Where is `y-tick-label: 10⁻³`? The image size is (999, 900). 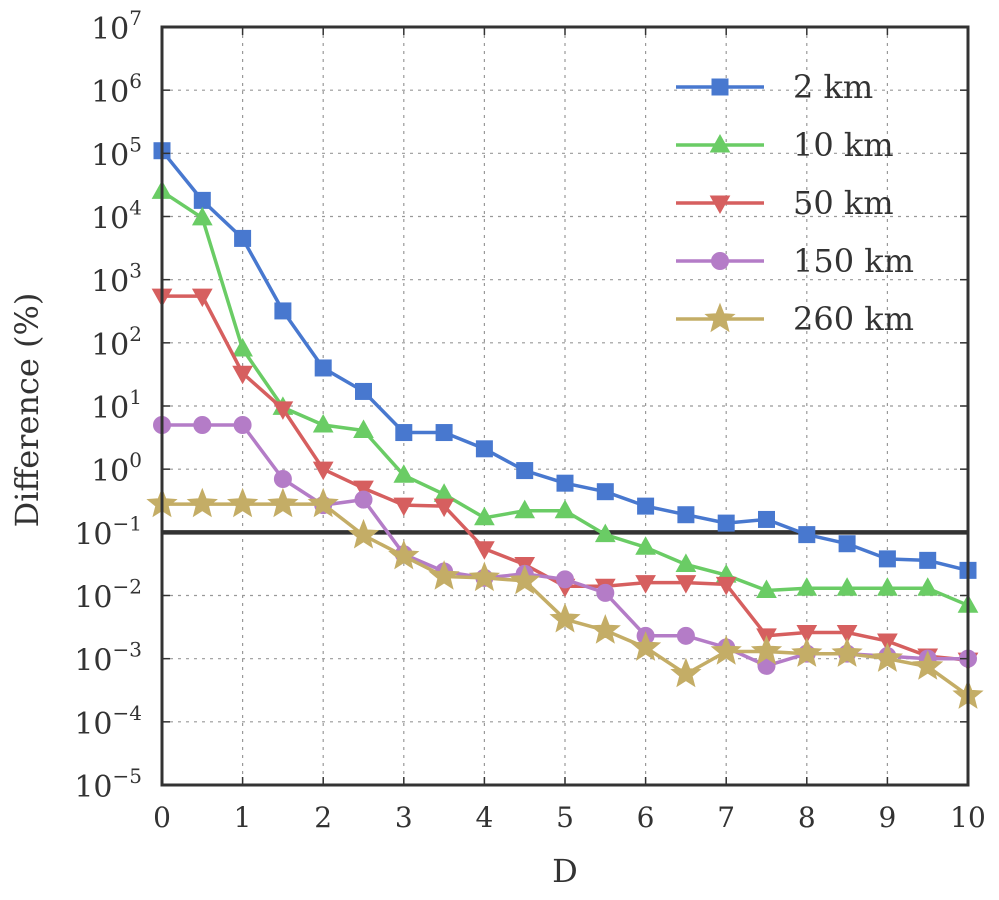 y-tick-label: 10⁻³ is located at coordinates (108, 658).